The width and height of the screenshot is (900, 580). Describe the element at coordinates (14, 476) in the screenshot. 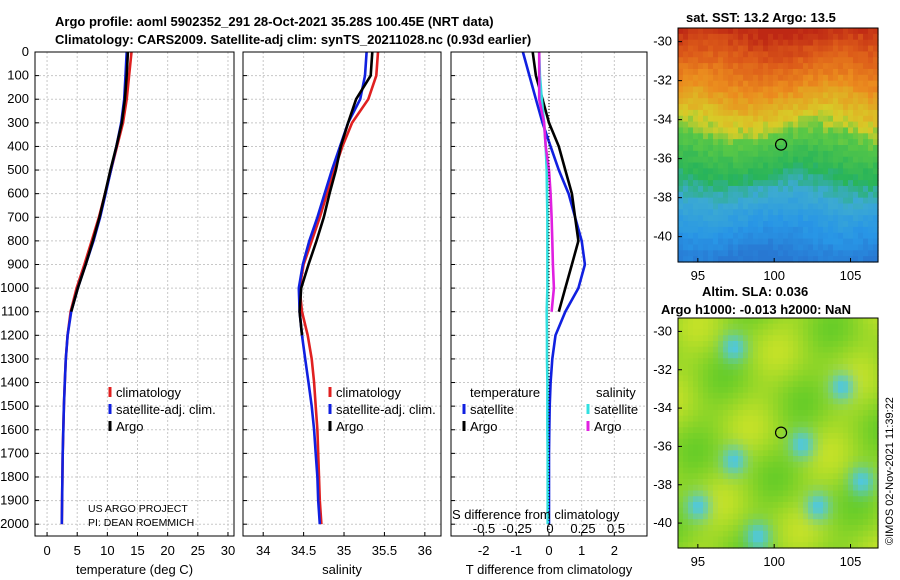

I see `depth-tick-label: 1800` at that location.